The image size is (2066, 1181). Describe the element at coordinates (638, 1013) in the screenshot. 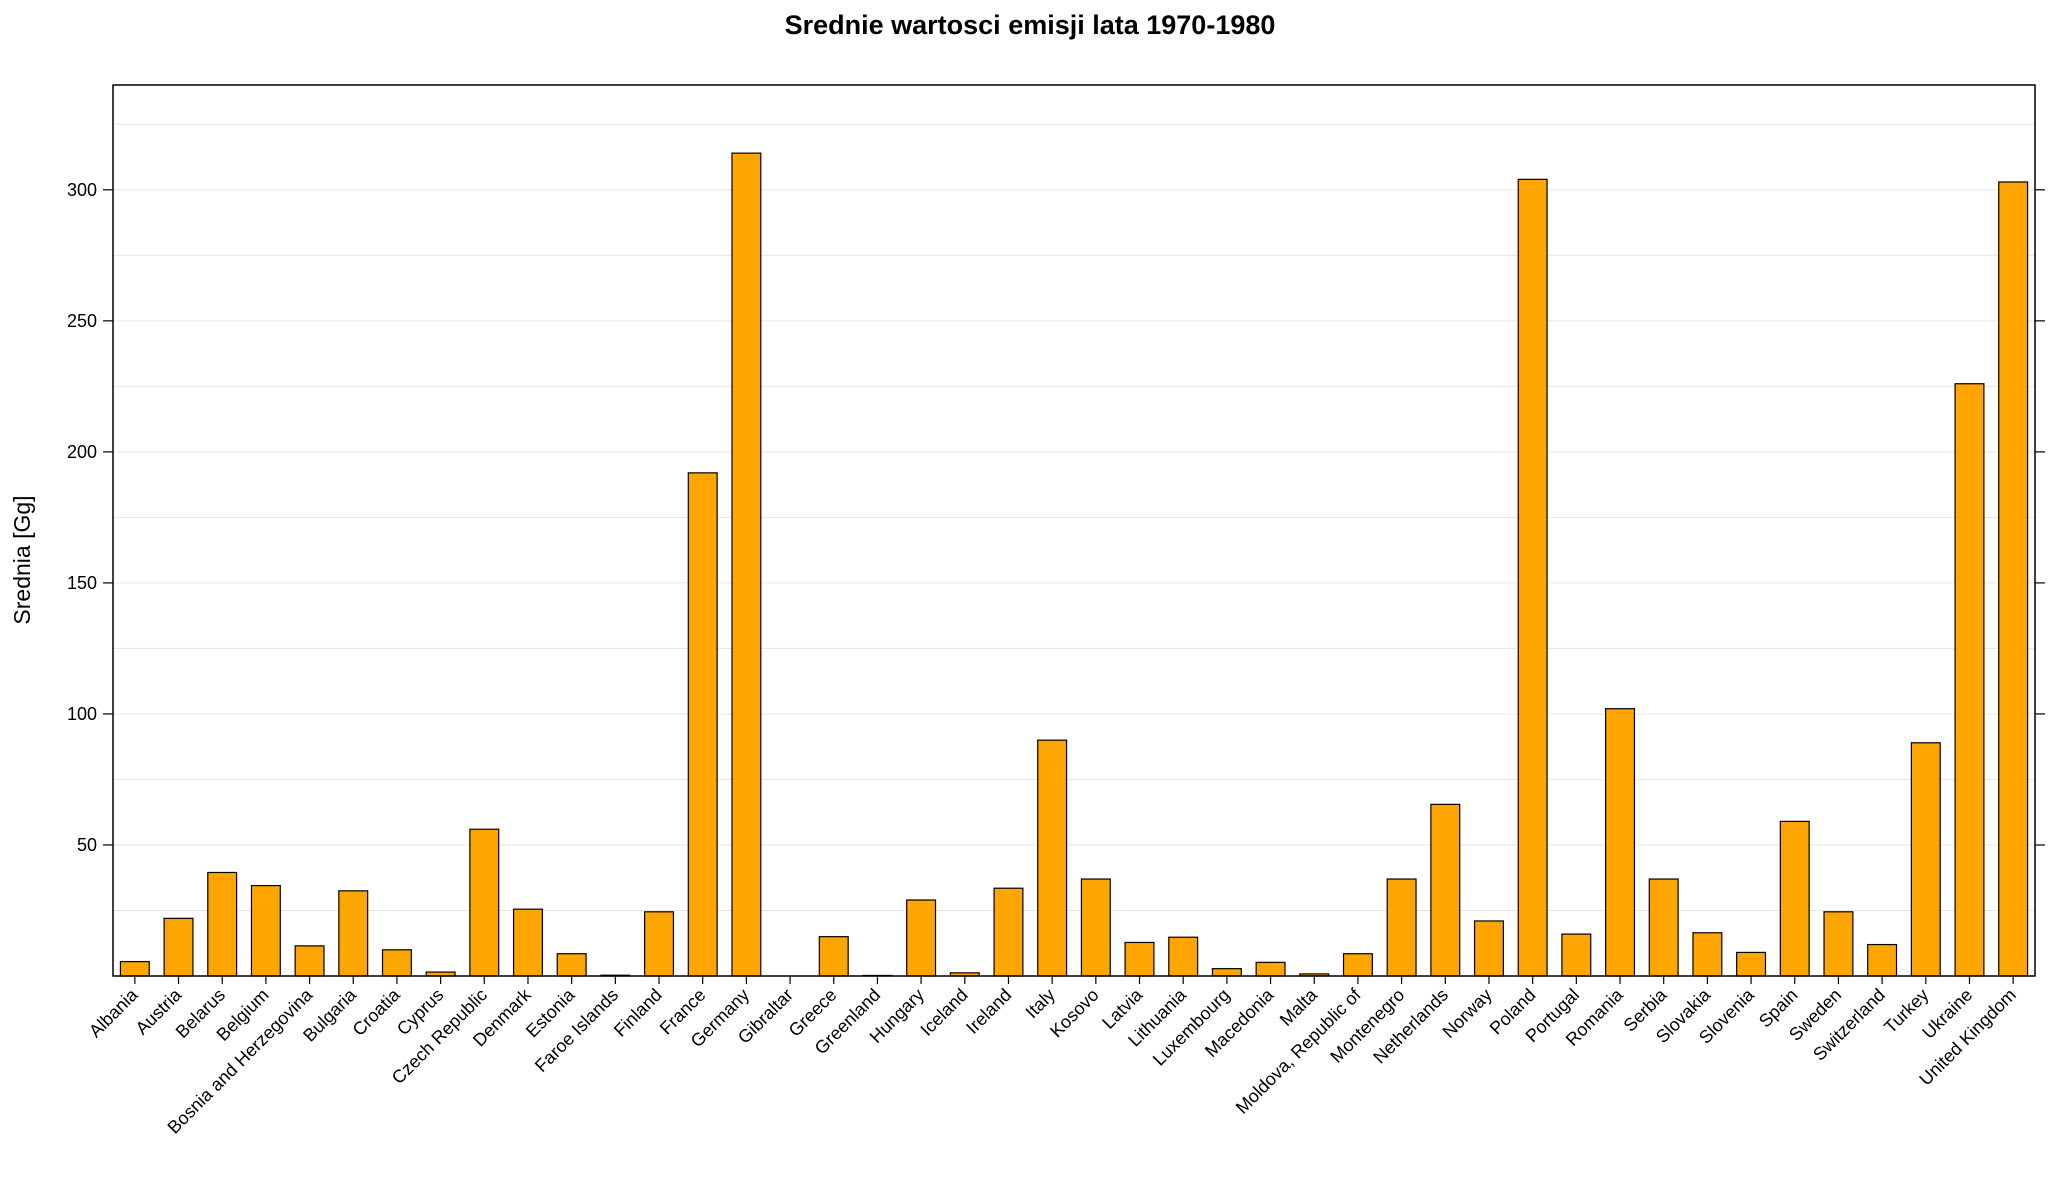

I see `x-tick-label: Finland` at that location.